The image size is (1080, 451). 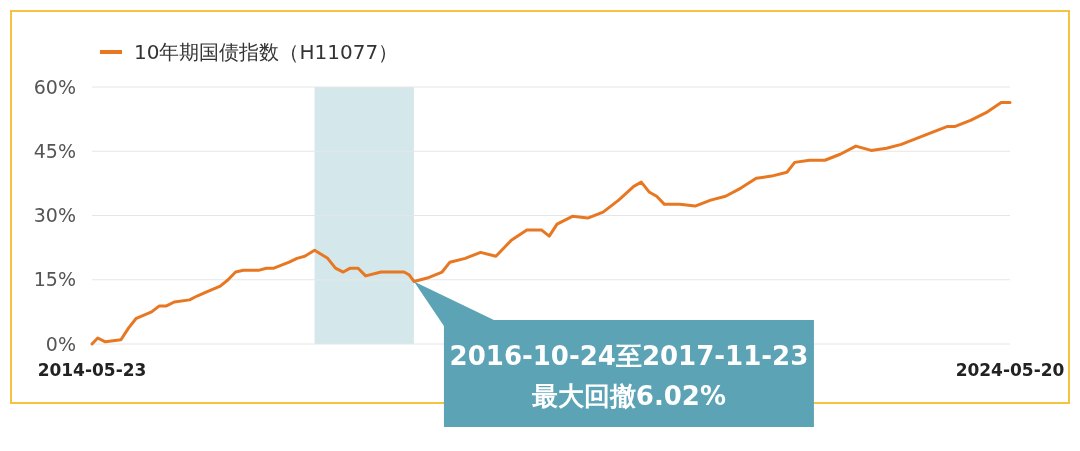 What do you see at coordinates (1010, 370) in the screenshot?
I see `x-tick-label: 2024-05-20` at bounding box center [1010, 370].